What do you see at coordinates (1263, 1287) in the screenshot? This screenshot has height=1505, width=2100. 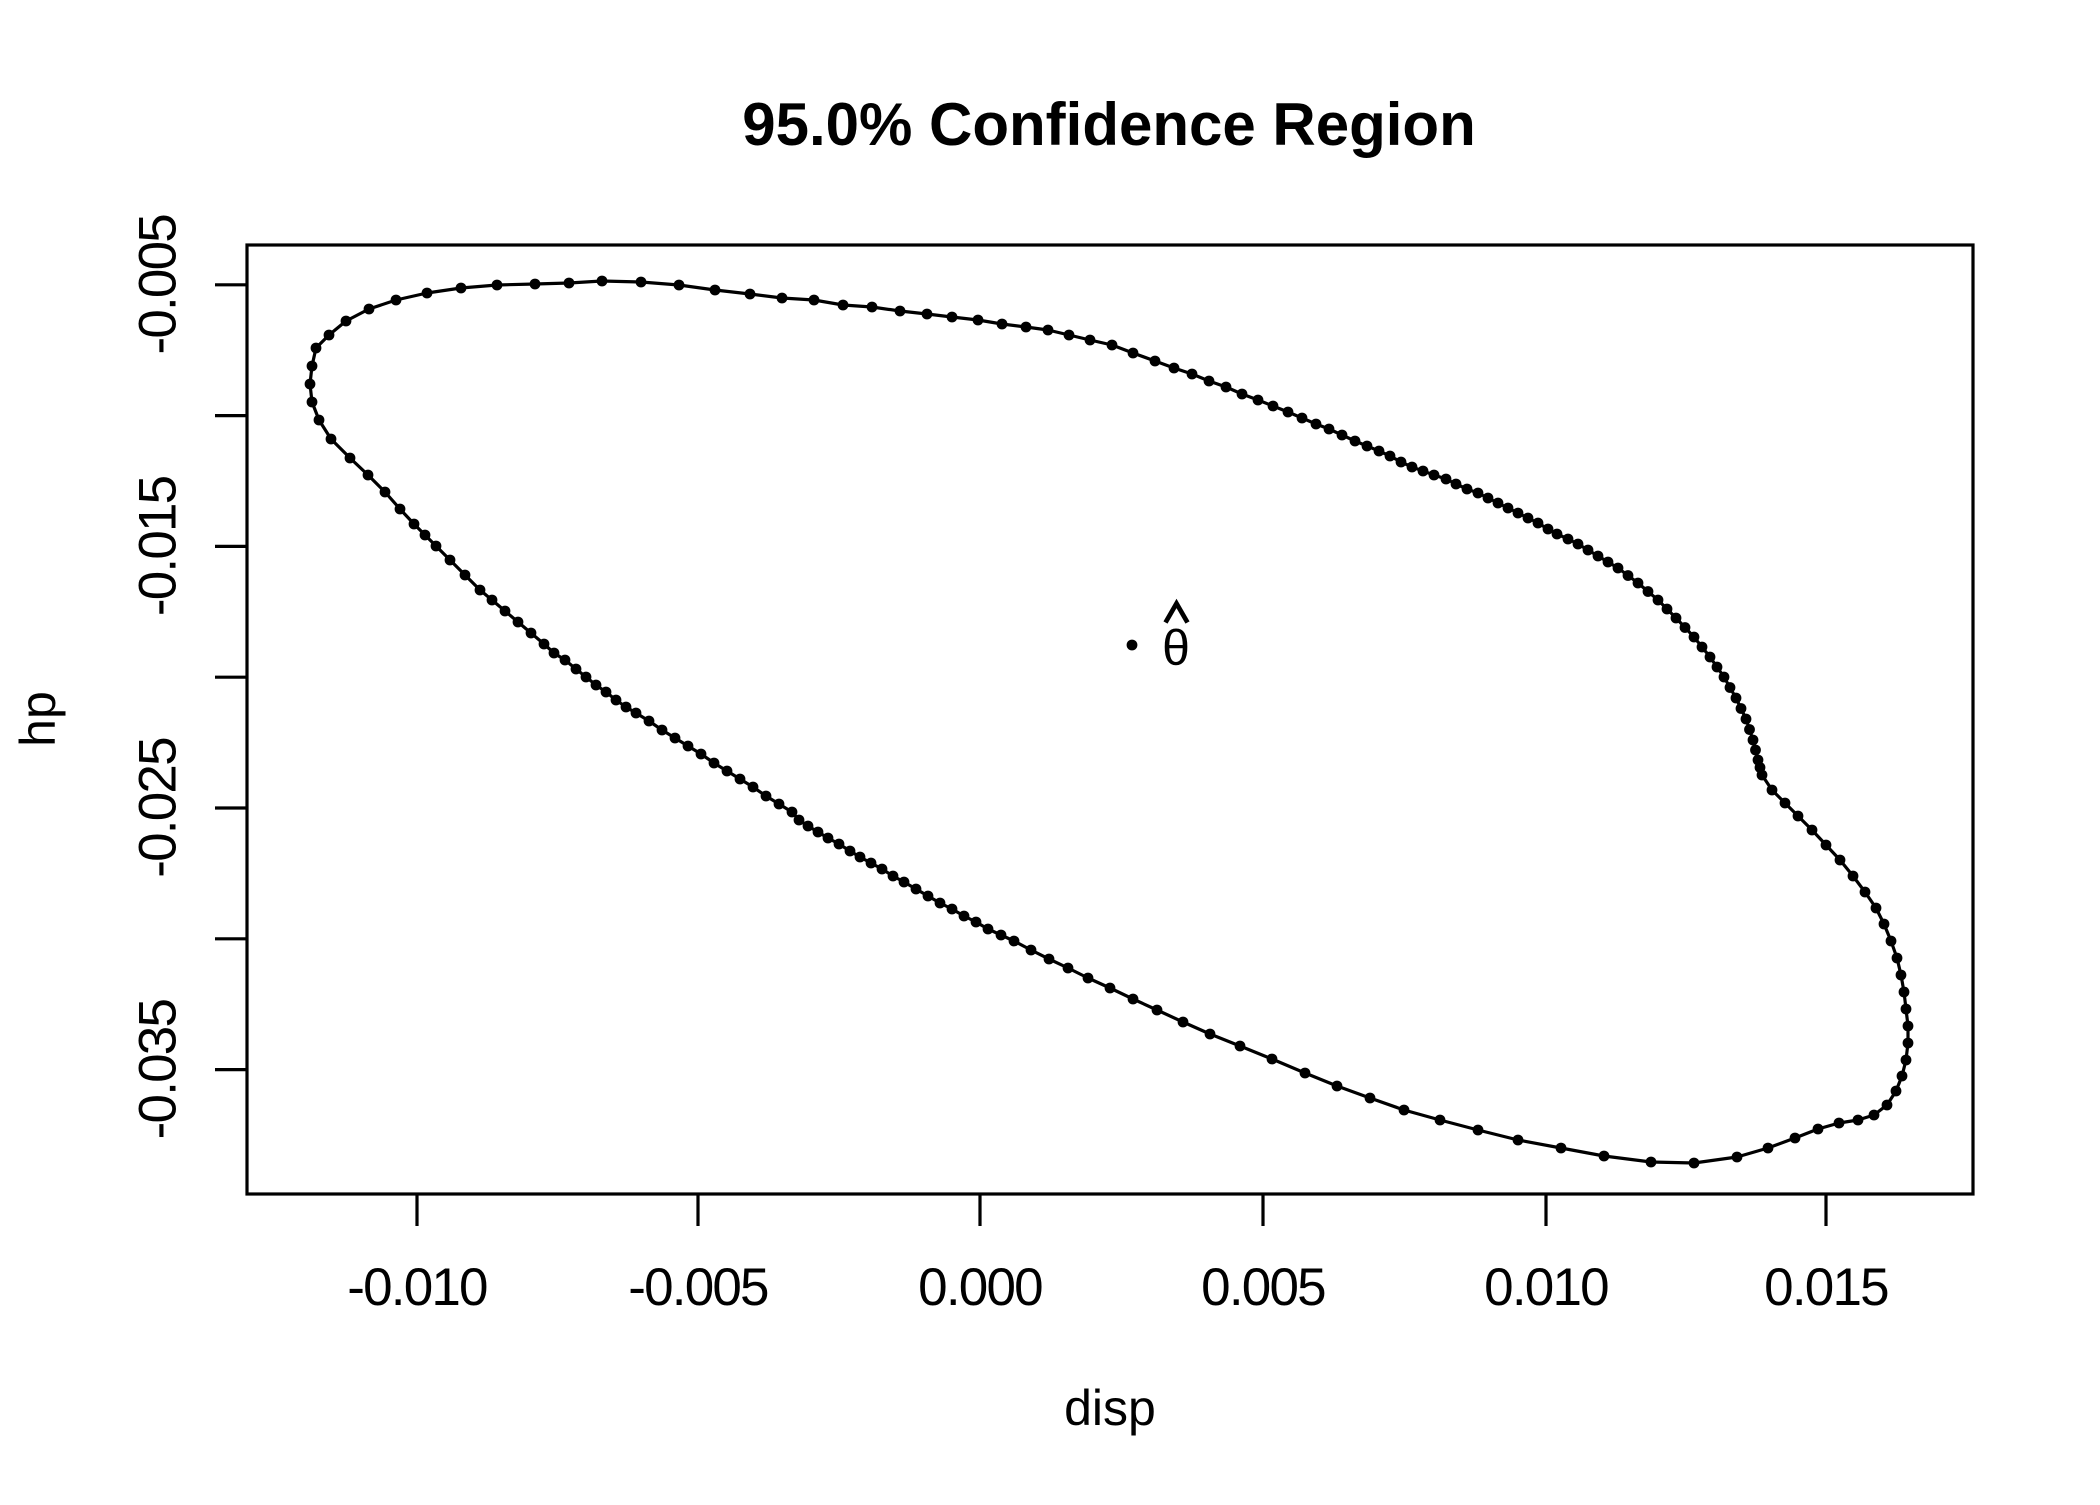 I see `svg-text: 0.005` at bounding box center [1263, 1287].